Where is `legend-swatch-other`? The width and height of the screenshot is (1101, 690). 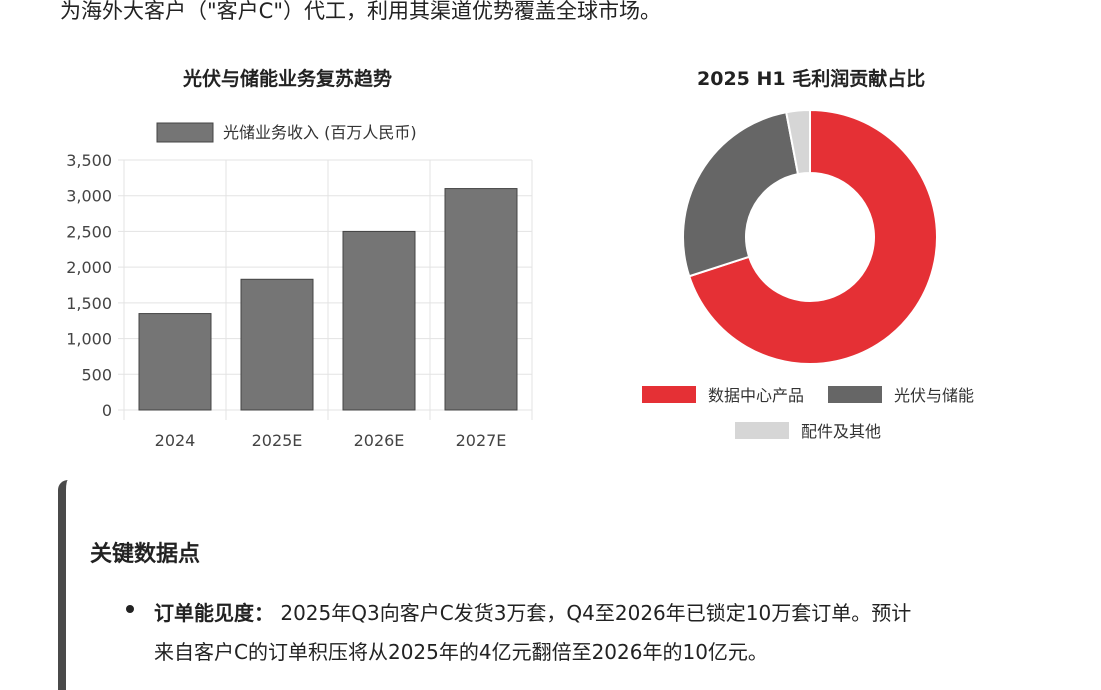 legend-swatch-other is located at coordinates (762, 430).